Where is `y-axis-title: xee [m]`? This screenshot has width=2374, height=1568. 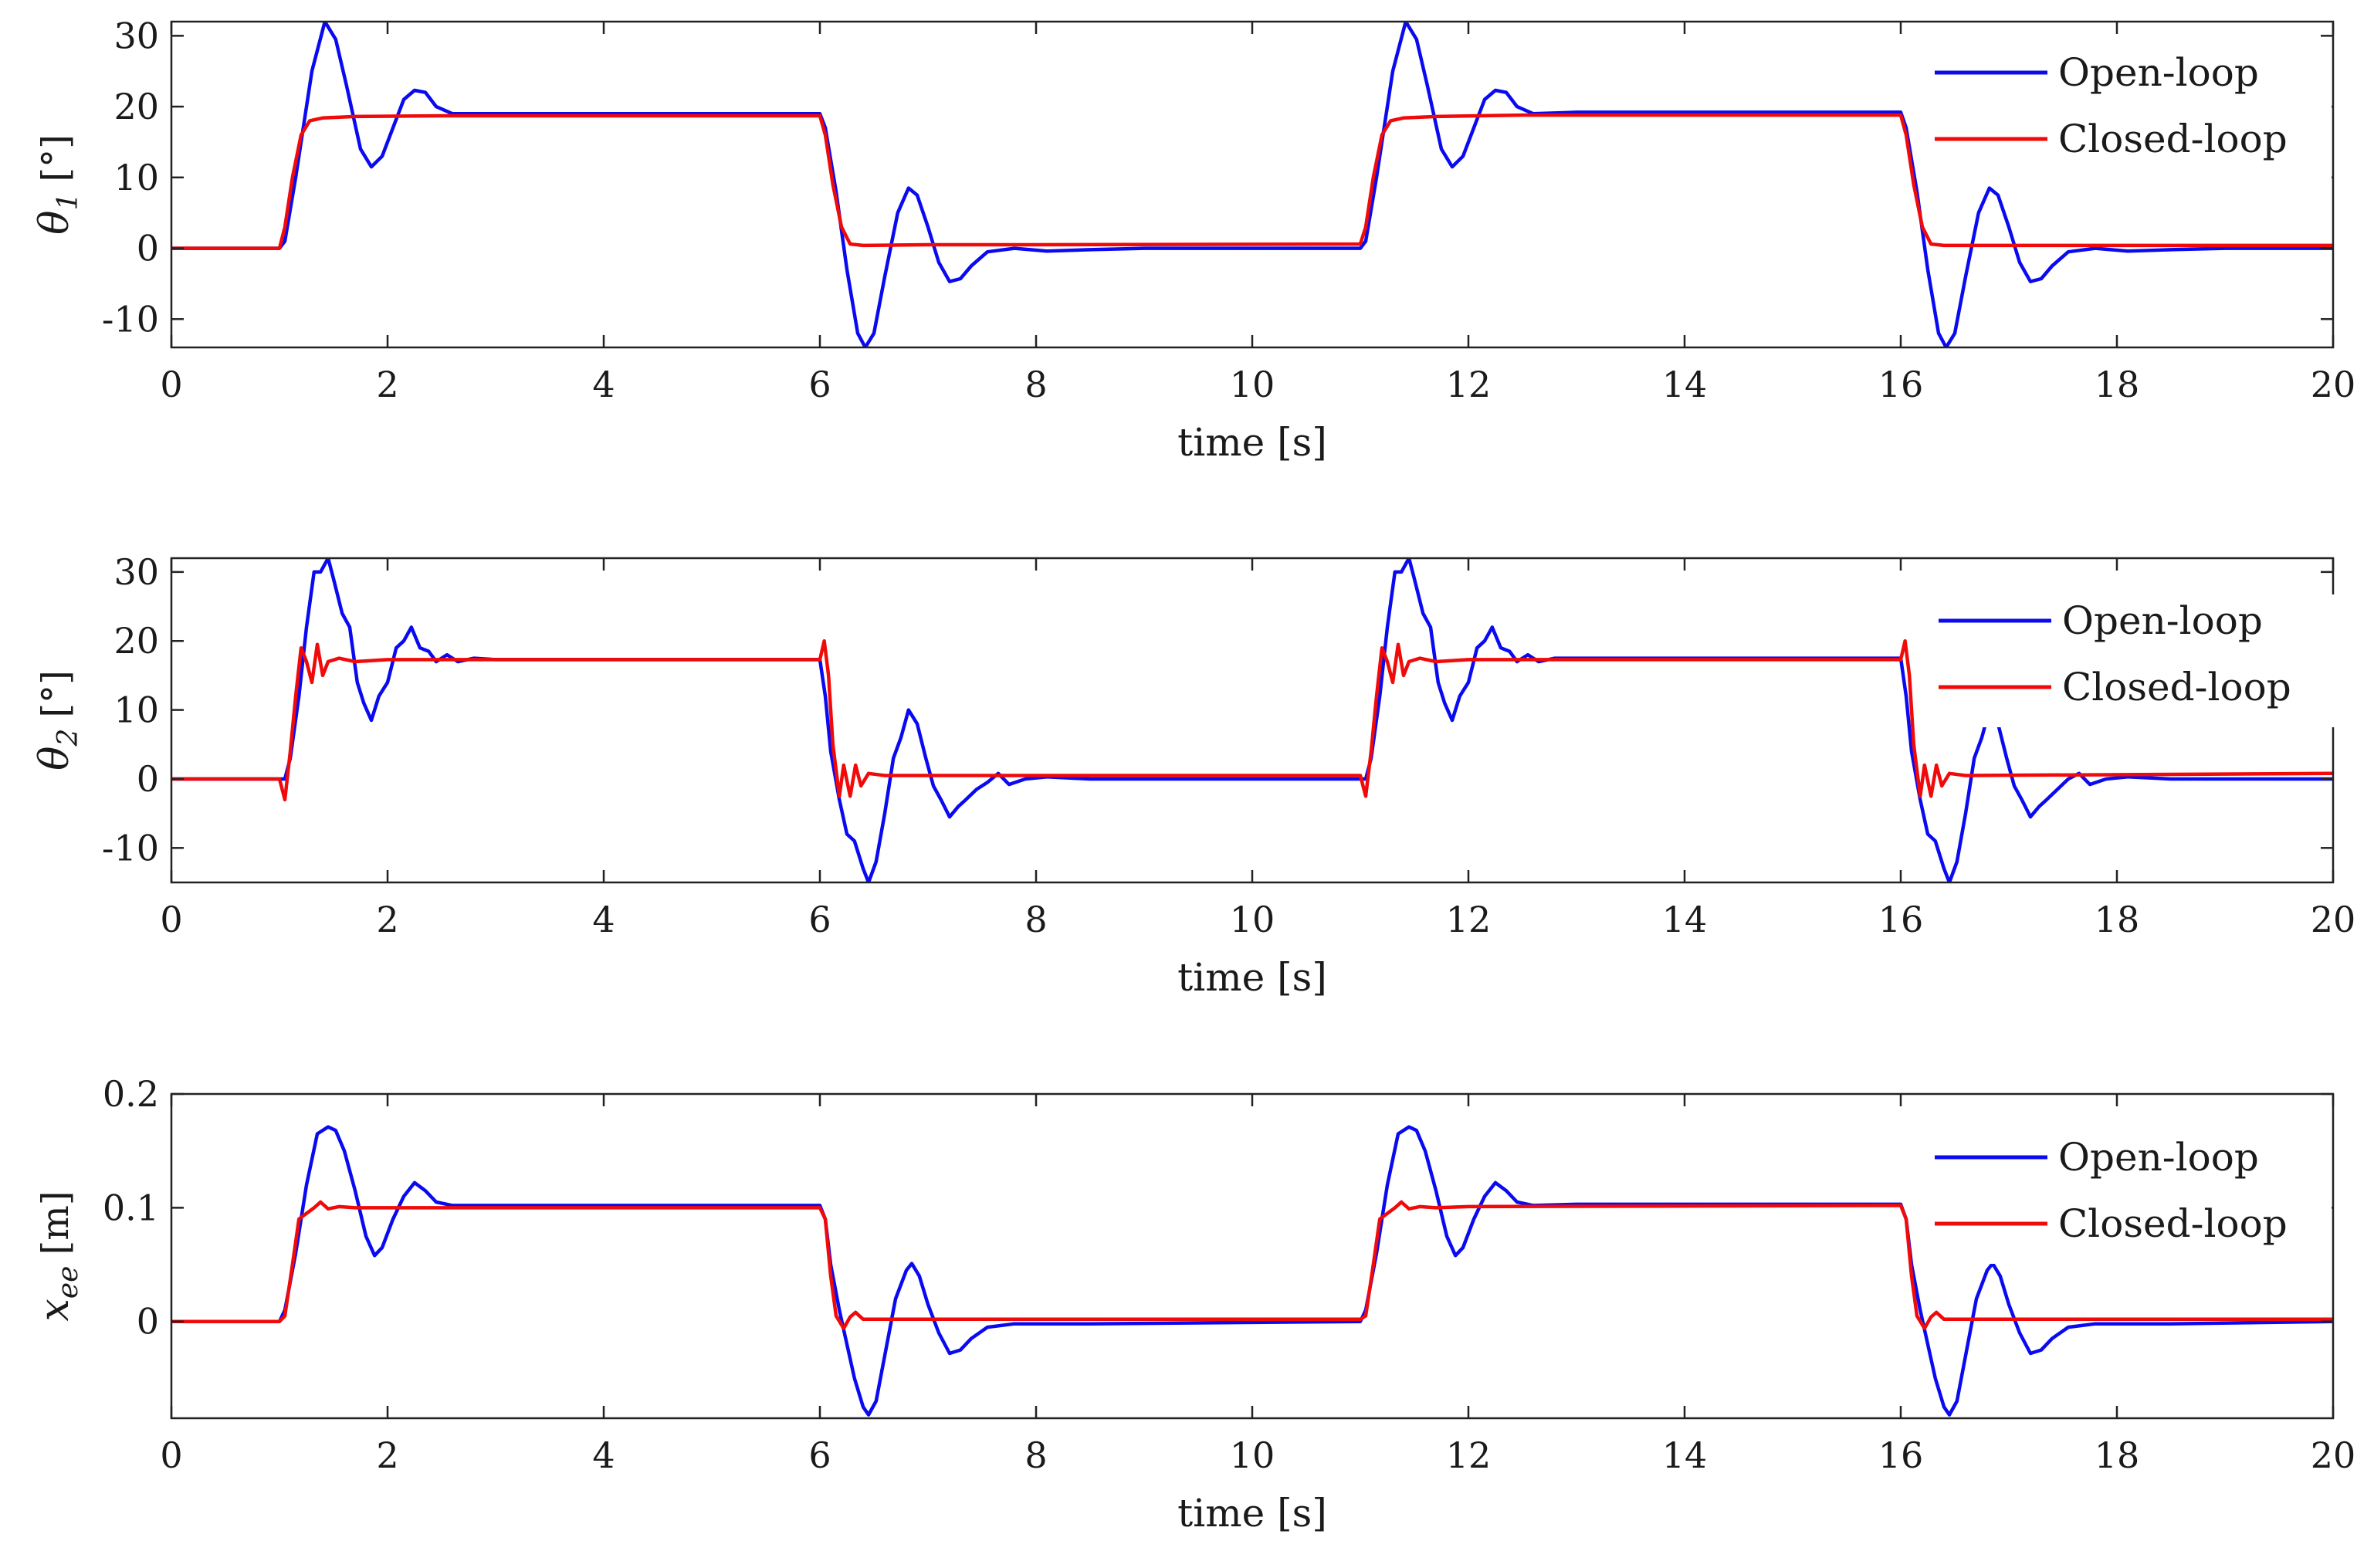
y-axis-title: xee [m] is located at coordinates (58, 1256).